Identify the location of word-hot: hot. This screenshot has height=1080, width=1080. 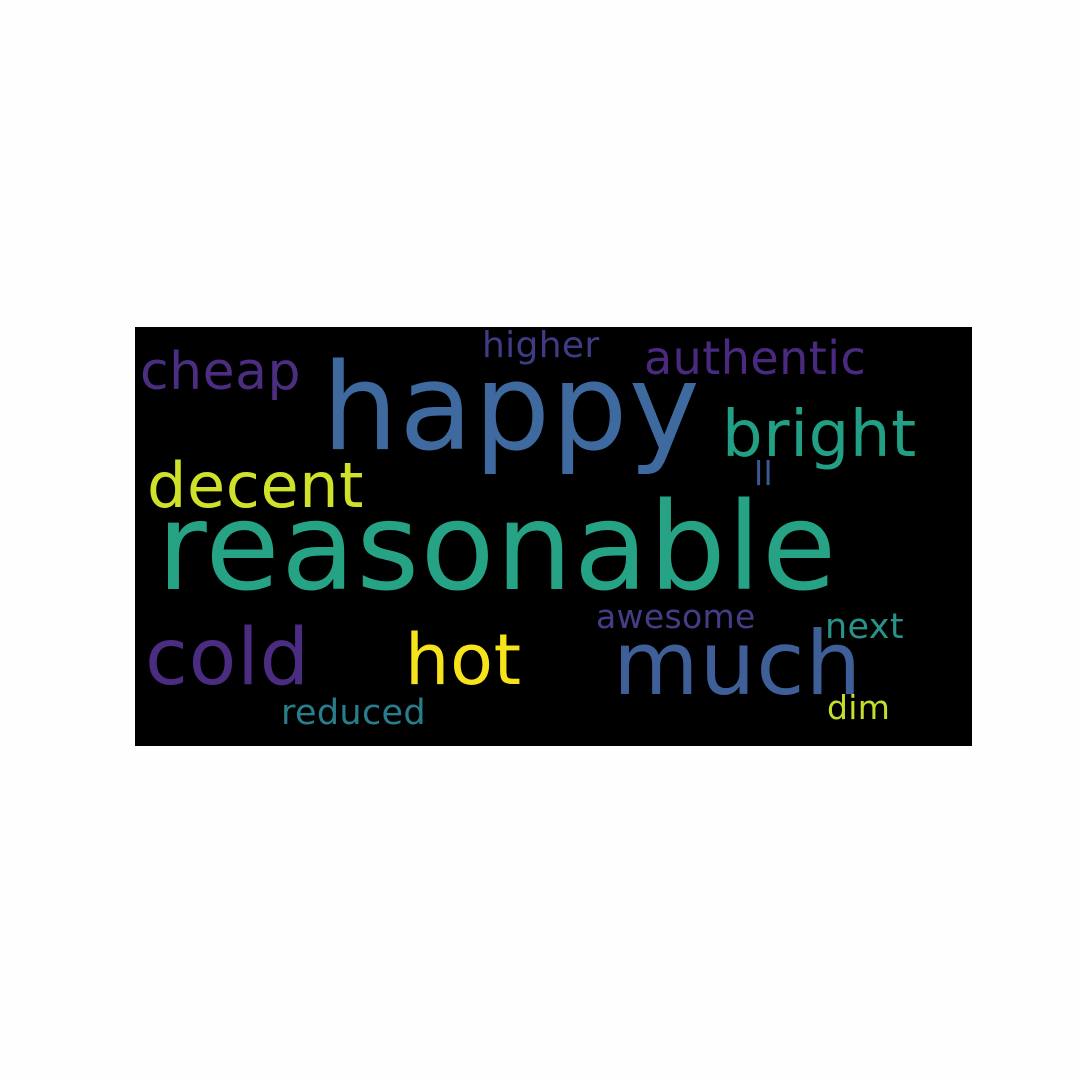
(463, 660).